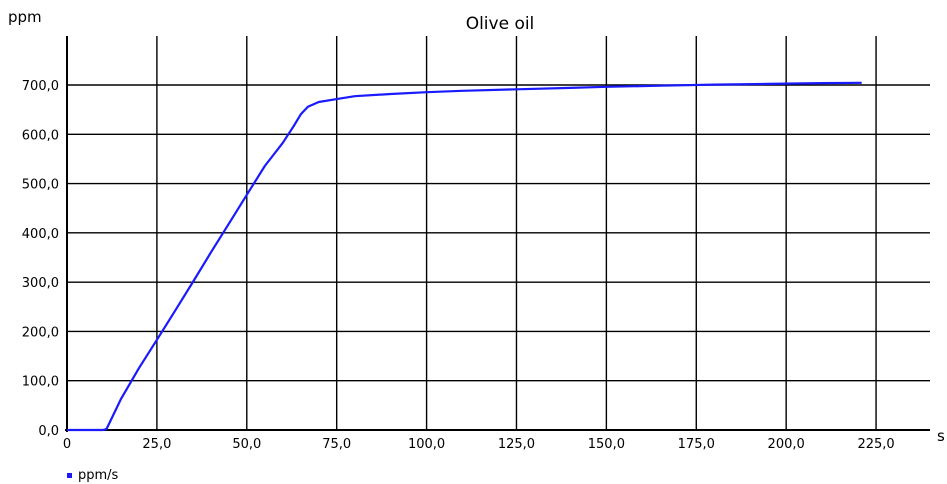  I want to click on y-tick-label: 600,0, so click(40, 135).